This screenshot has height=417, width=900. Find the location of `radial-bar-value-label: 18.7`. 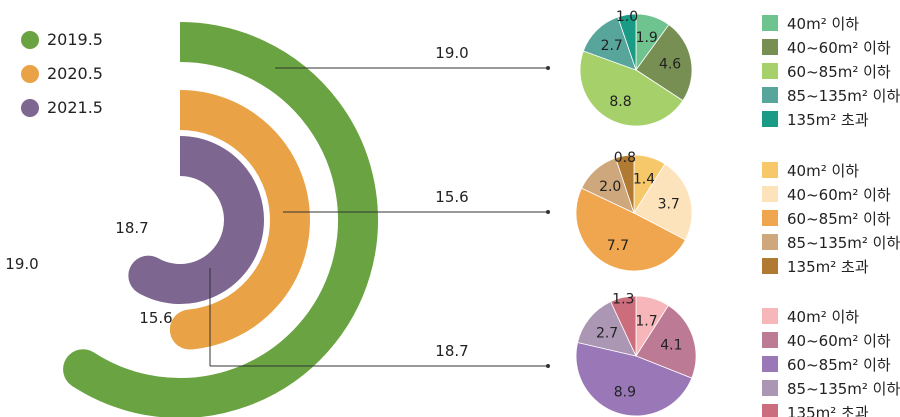

radial-bar-value-label: 18.7 is located at coordinates (131, 228).